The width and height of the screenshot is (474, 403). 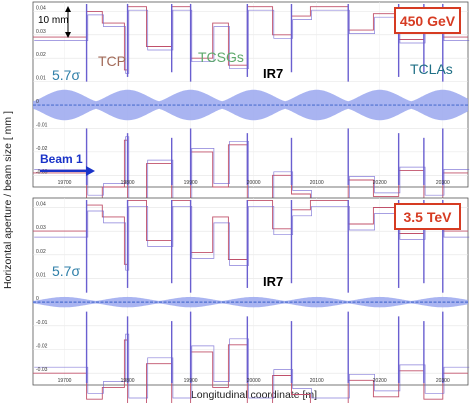 I want to click on tcsg-label: TCSGs, so click(x=221, y=57).